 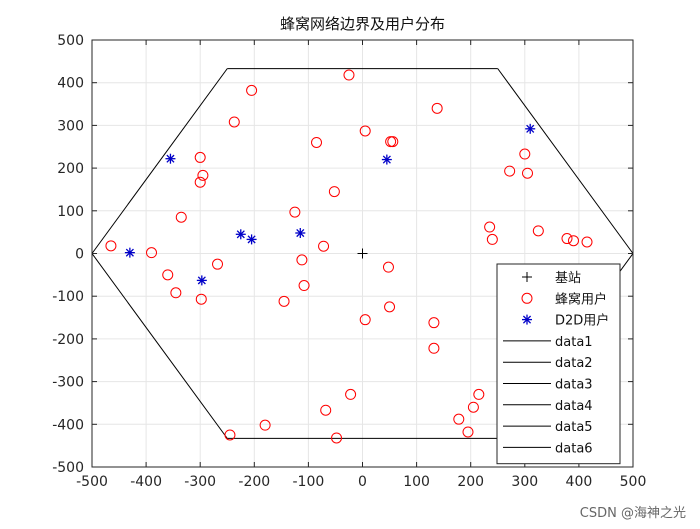 I want to click on x-tick-label: 0, so click(x=362, y=482).